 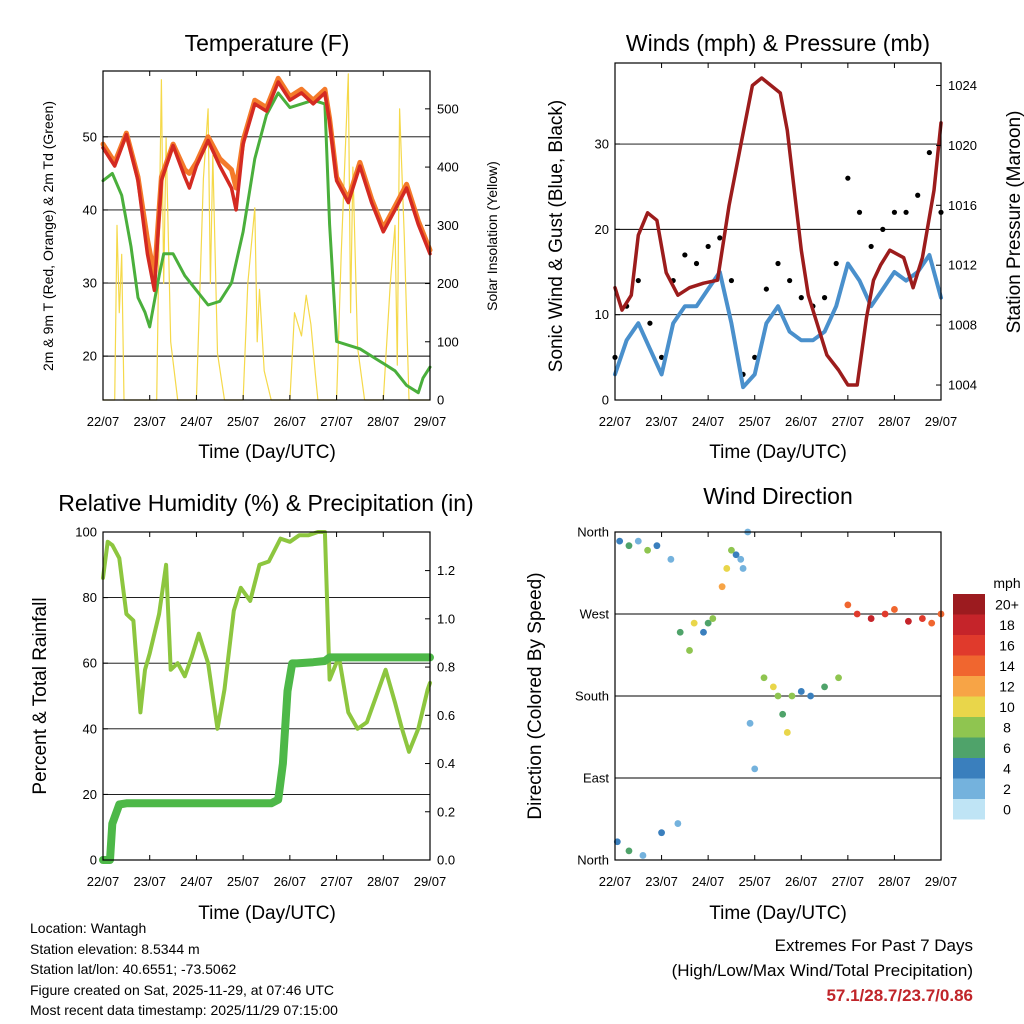 What do you see at coordinates (448, 341) in the screenshot?
I see `solar-y2-tick-label: 100` at bounding box center [448, 341].